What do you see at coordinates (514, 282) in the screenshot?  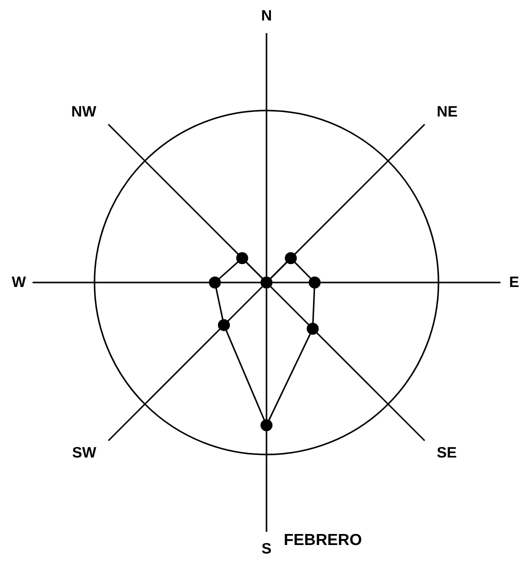 I see `spoke-label: E` at bounding box center [514, 282].